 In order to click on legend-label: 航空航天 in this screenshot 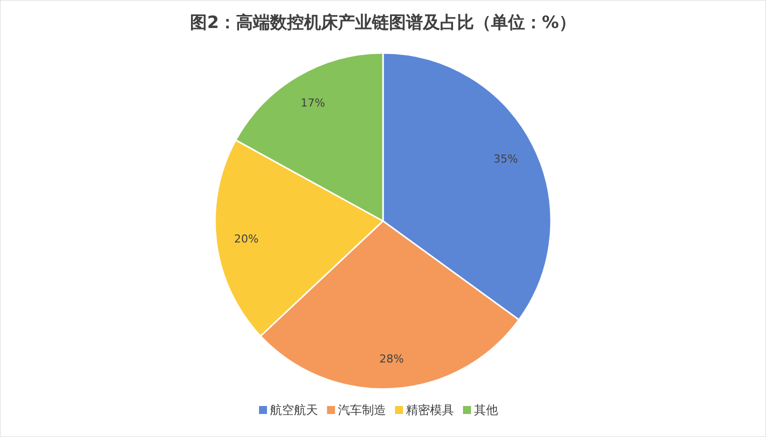, I will do `click(294, 410)`.